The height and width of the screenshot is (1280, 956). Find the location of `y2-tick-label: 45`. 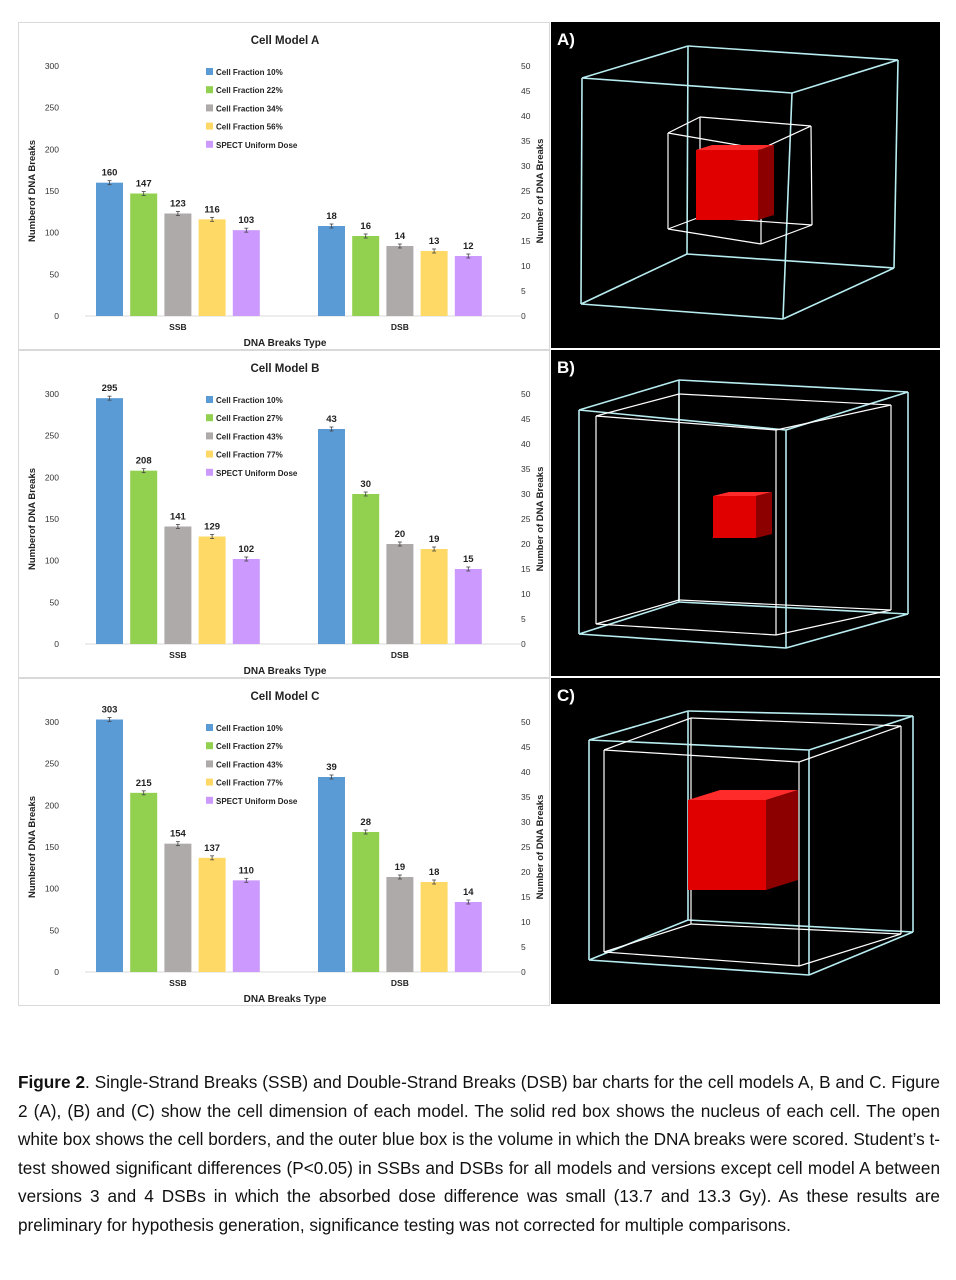

y2-tick-label: 45 is located at coordinates (526, 419).